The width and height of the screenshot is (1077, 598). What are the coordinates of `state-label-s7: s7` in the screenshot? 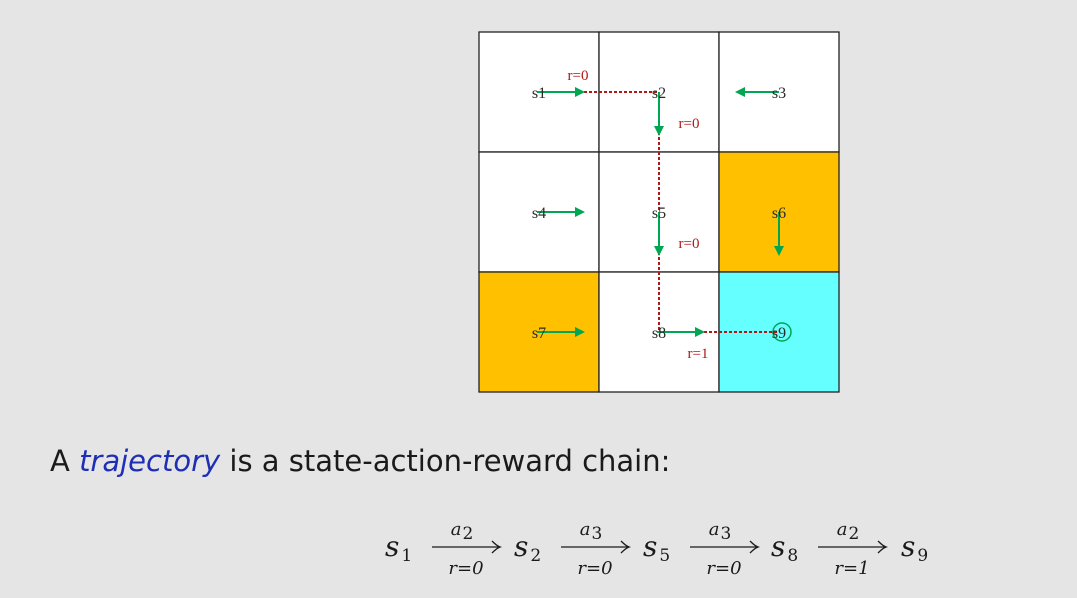 It's located at (539, 333).